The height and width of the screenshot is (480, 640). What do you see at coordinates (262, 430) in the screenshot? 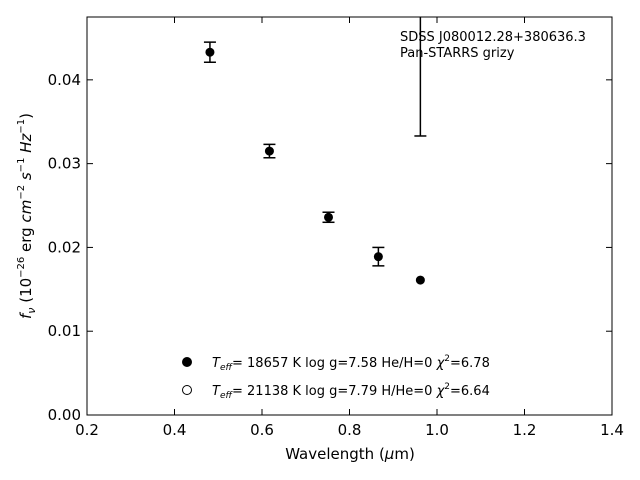
I see `x-tick-label: 0.6` at bounding box center [262, 430].